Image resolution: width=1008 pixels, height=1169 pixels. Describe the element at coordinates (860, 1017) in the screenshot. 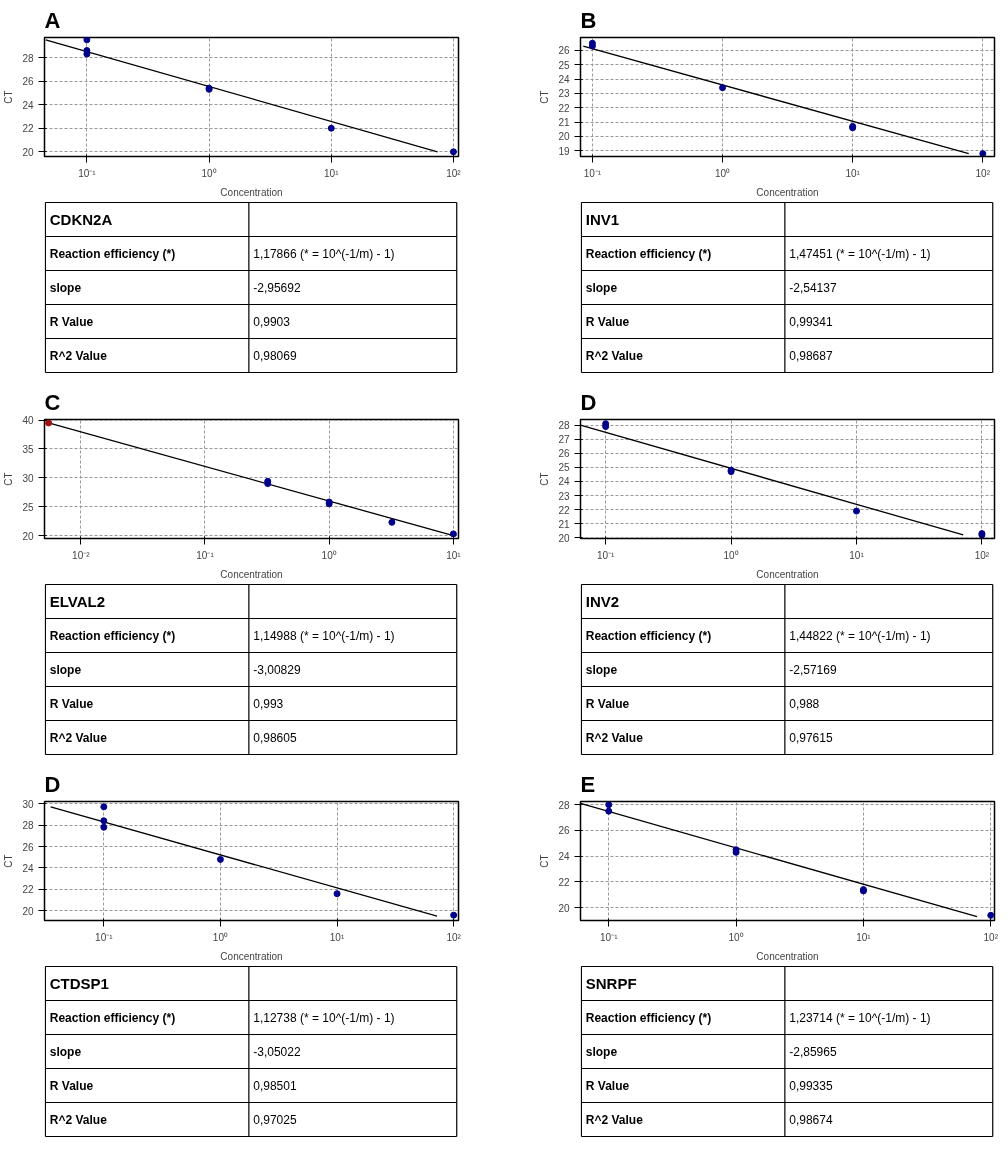

I see `text: 1,23714 (* = 10^(-1/m) - 1)` at that location.